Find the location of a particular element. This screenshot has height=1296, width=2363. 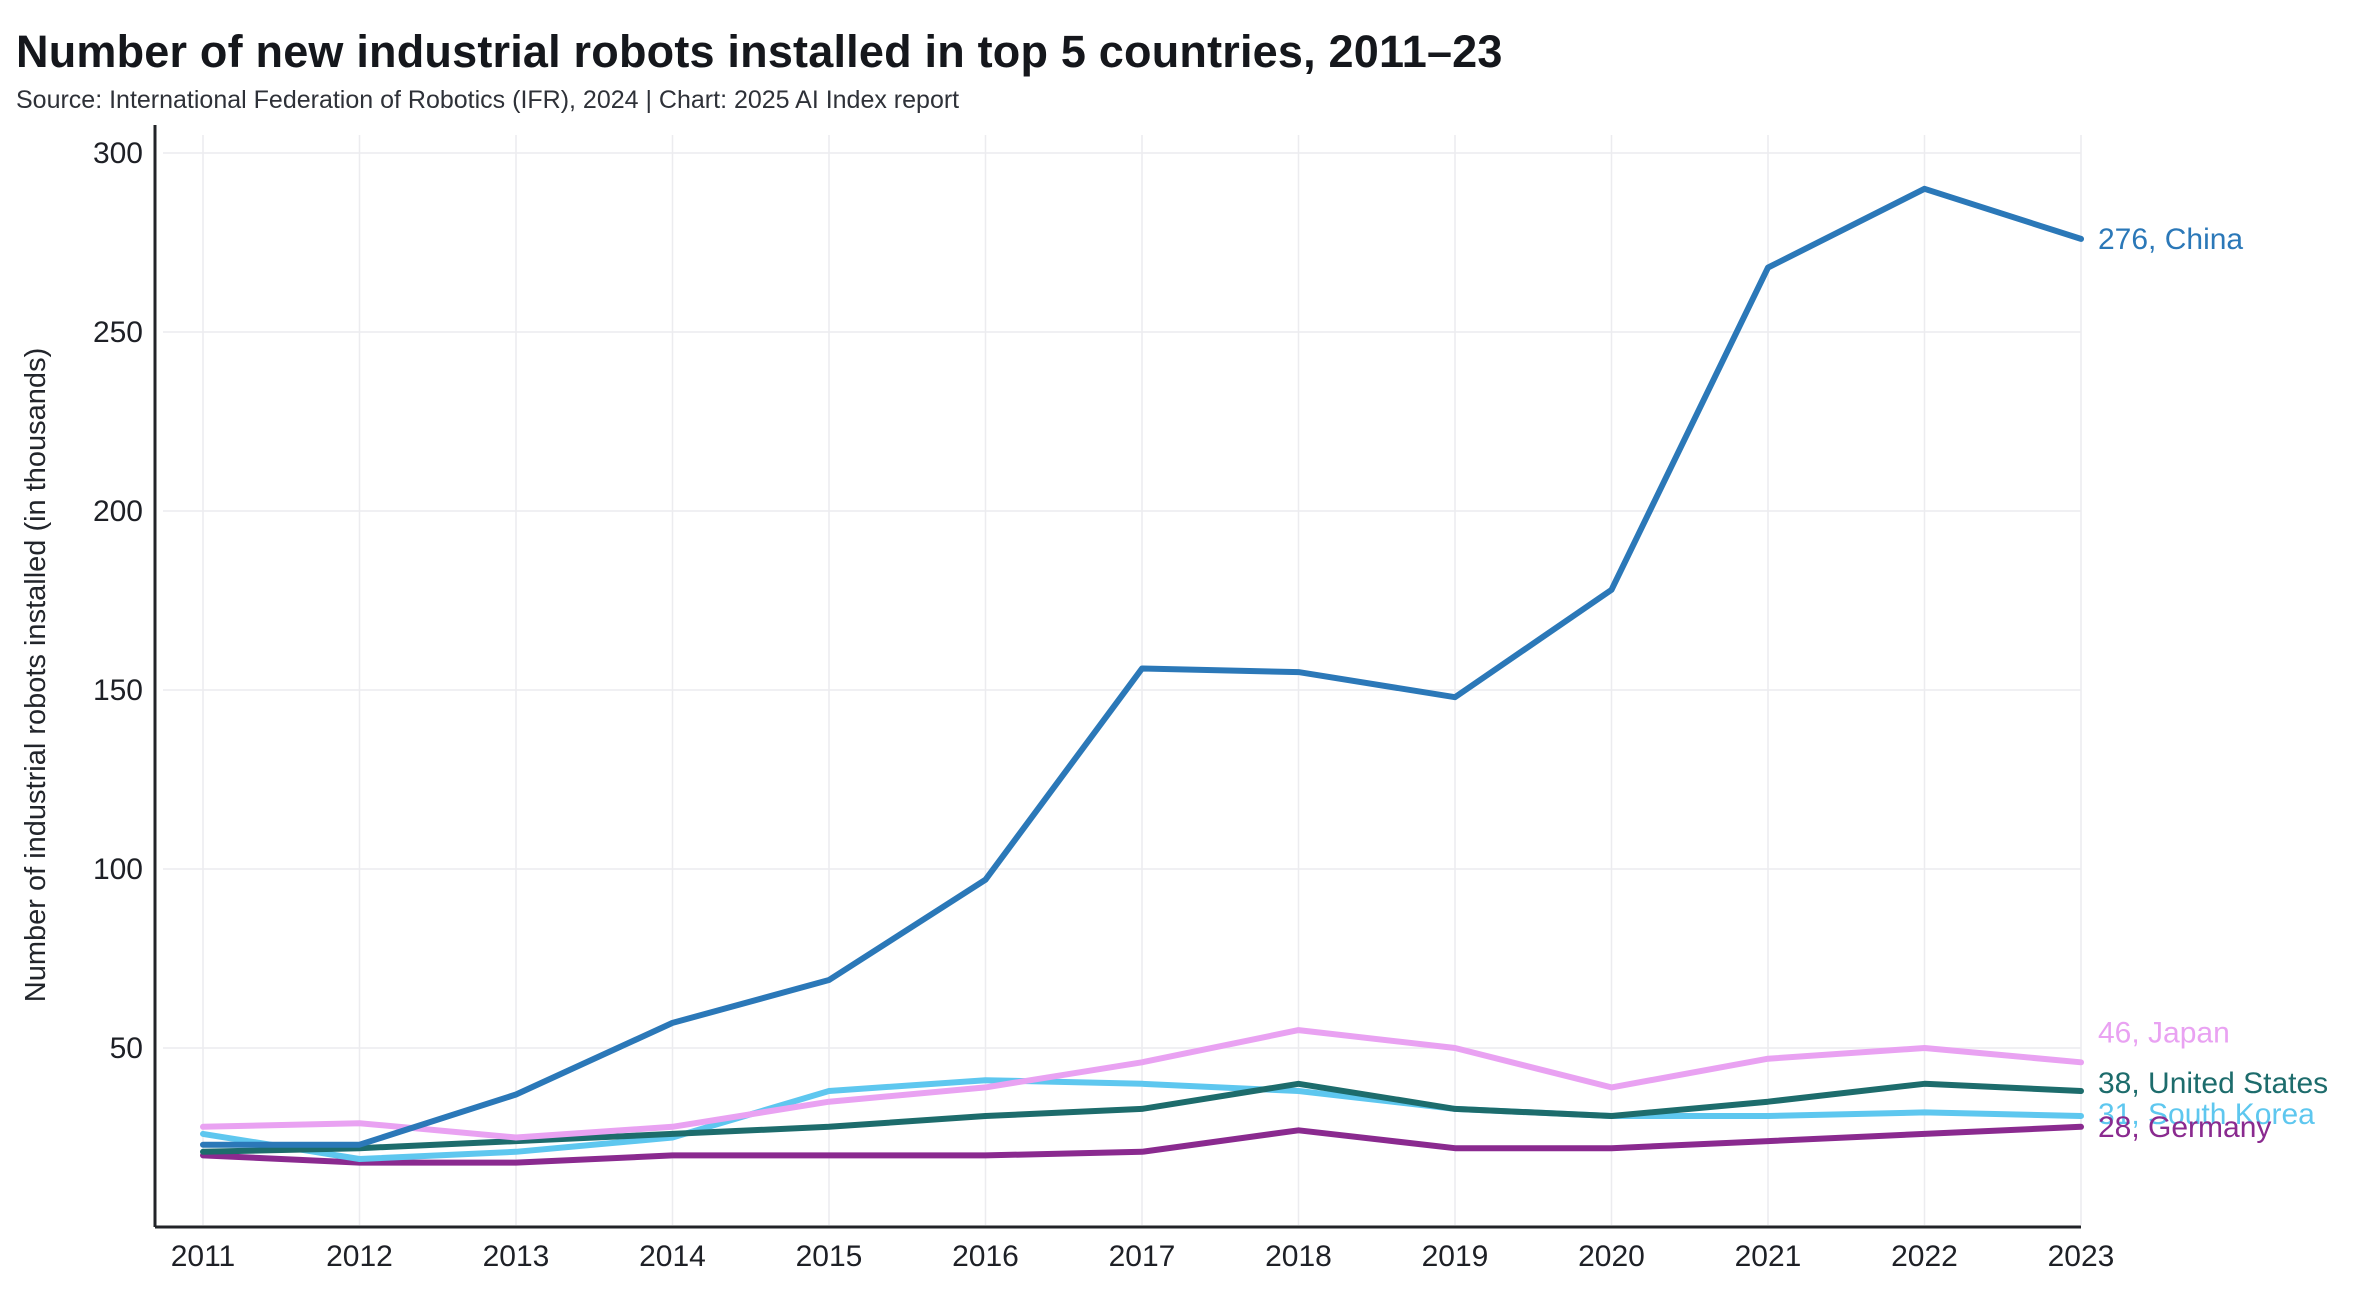

x-tick-label: 2023 is located at coordinates (2081, 1256).